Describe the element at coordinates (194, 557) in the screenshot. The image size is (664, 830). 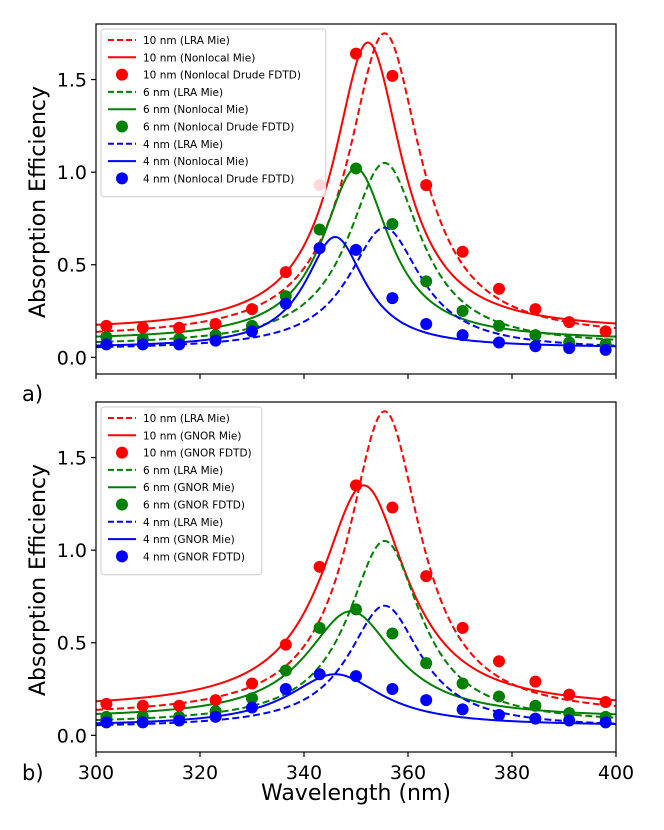
I see `legend-label-b-8: 4 nm (GNOR FDTD)` at that location.